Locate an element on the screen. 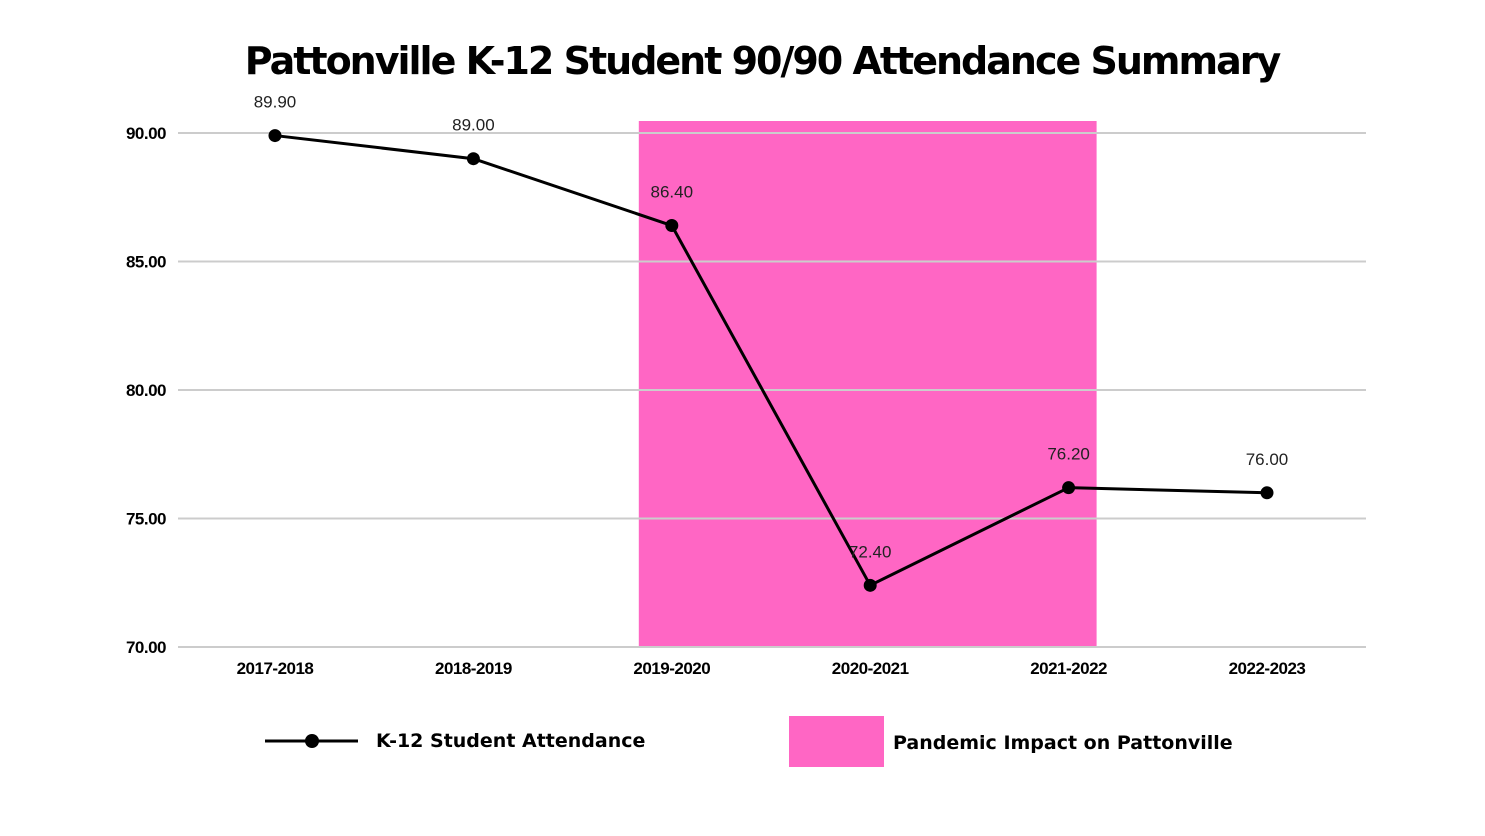  y-tick-label: 90.00 is located at coordinates (146, 133).